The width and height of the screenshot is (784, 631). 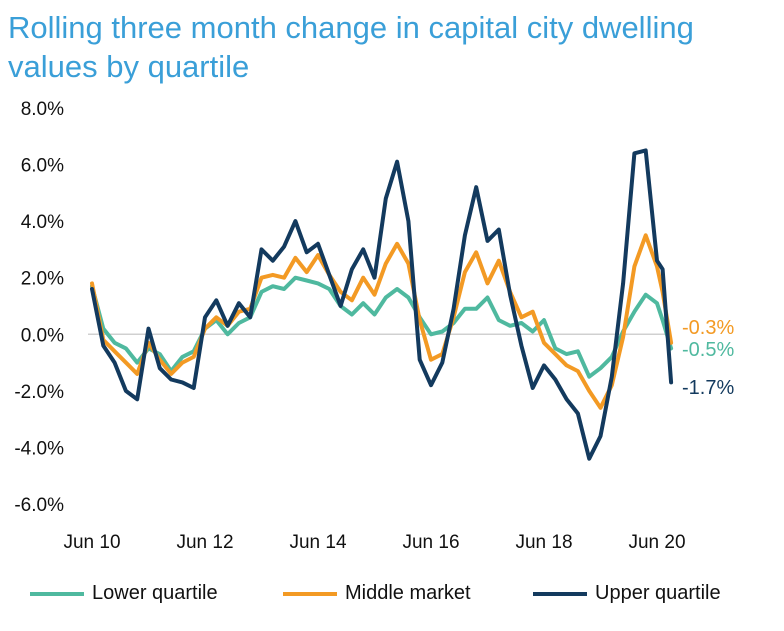 I want to click on y-tick-label: -4.0%, so click(x=39, y=448).